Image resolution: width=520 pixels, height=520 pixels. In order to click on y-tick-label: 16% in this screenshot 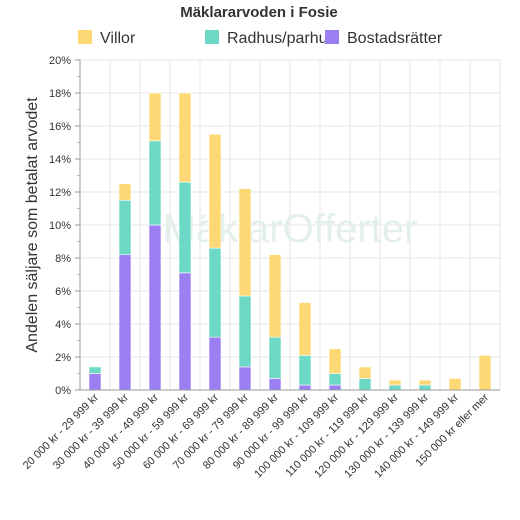, I will do `click(60, 127)`.